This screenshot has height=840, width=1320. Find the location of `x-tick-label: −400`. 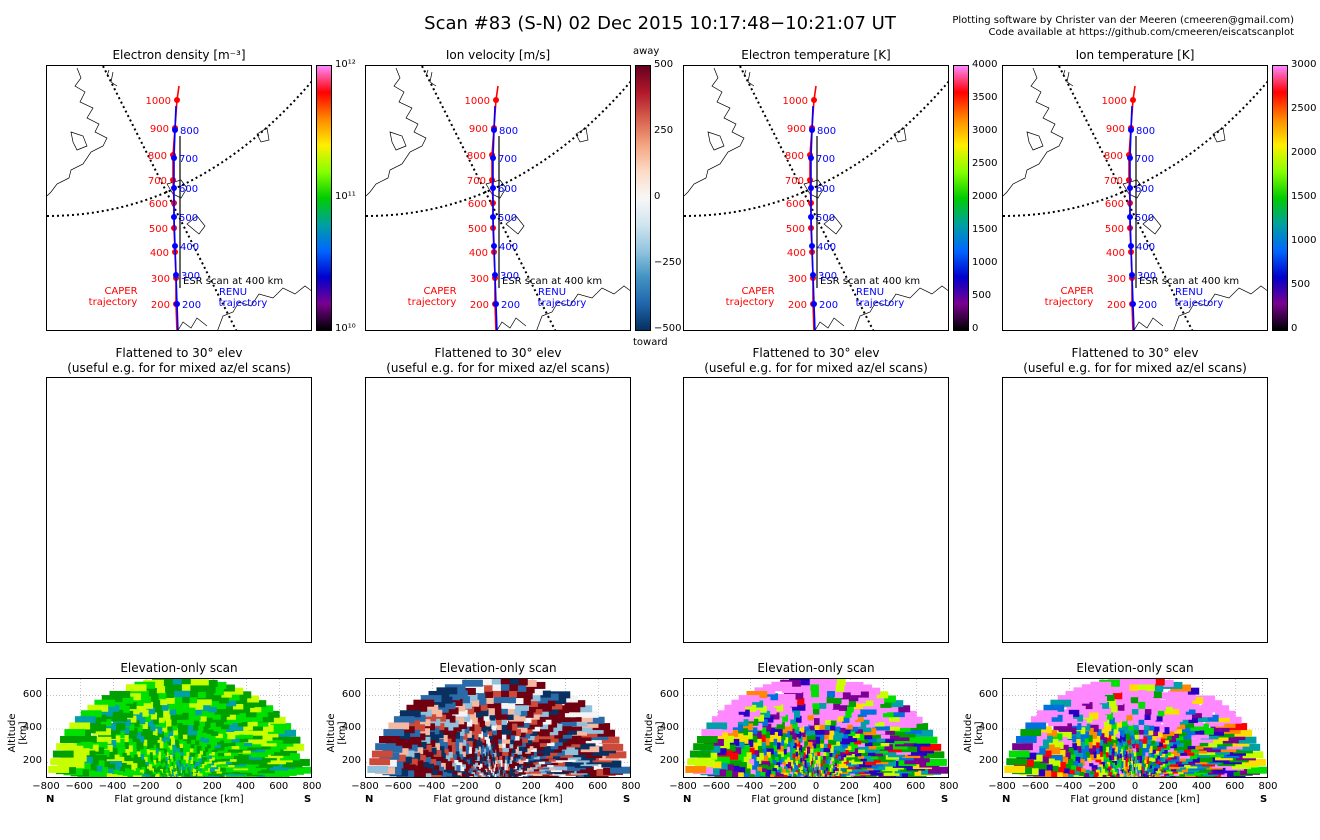

x-tick-label: −400 is located at coordinates (431, 786).